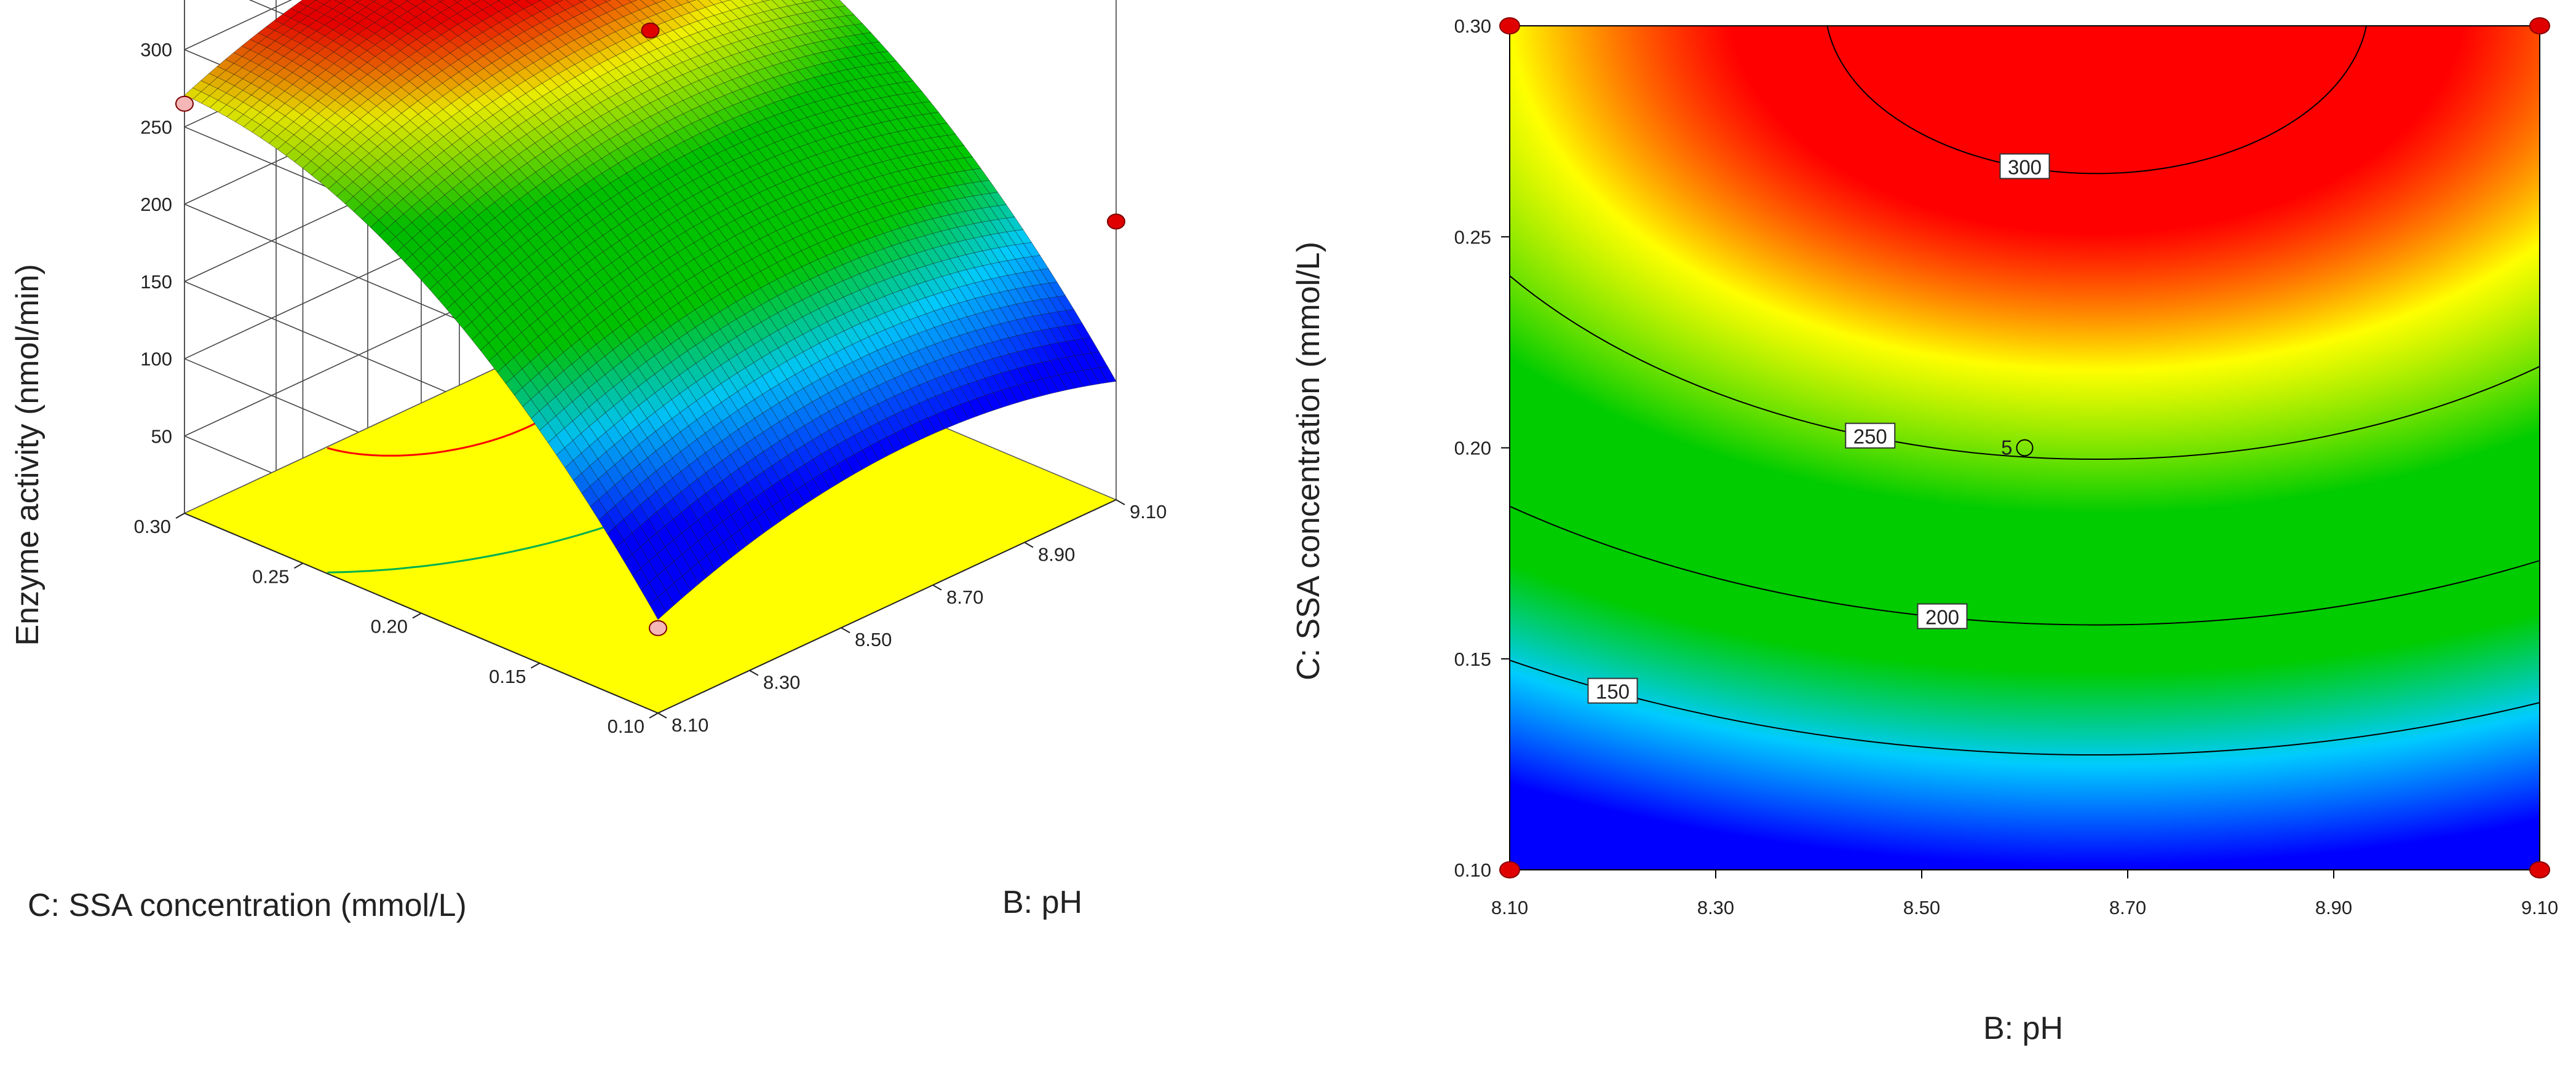  What do you see at coordinates (2007, 447) in the screenshot?
I see `center-point-count: 5` at bounding box center [2007, 447].